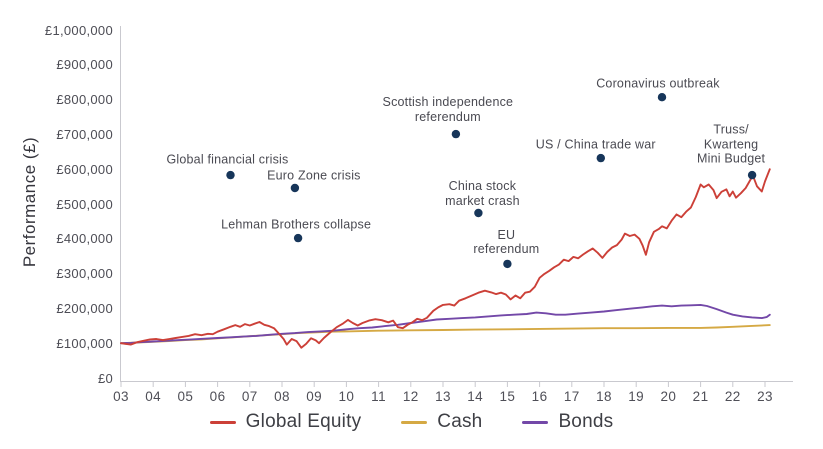 The width and height of the screenshot is (823, 449). I want to click on legend-swatch-global-equity, so click(222, 422).